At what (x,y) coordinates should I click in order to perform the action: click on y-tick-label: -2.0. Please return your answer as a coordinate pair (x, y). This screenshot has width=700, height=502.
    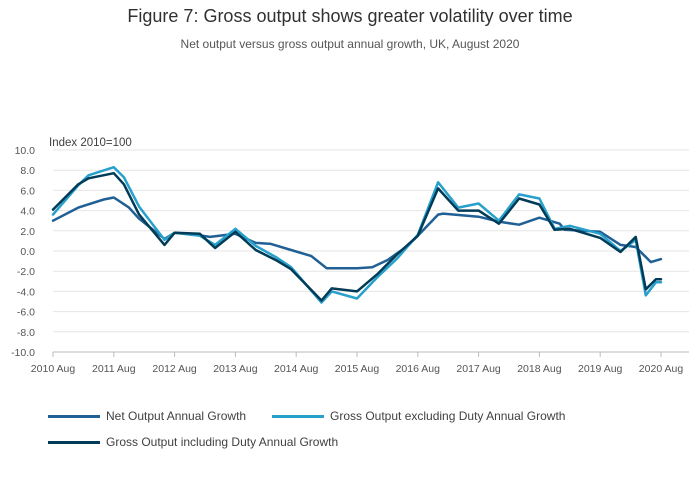
    Looking at the image, I should click on (26, 272).